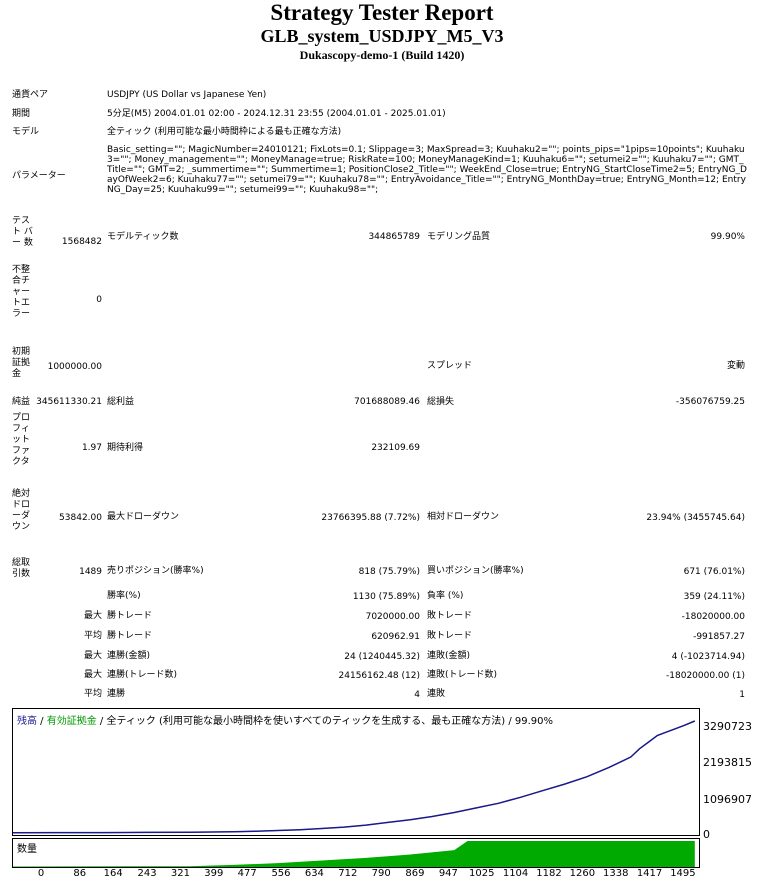  What do you see at coordinates (91, 448) in the screenshot?
I see `pf-value: 1.97` at bounding box center [91, 448].